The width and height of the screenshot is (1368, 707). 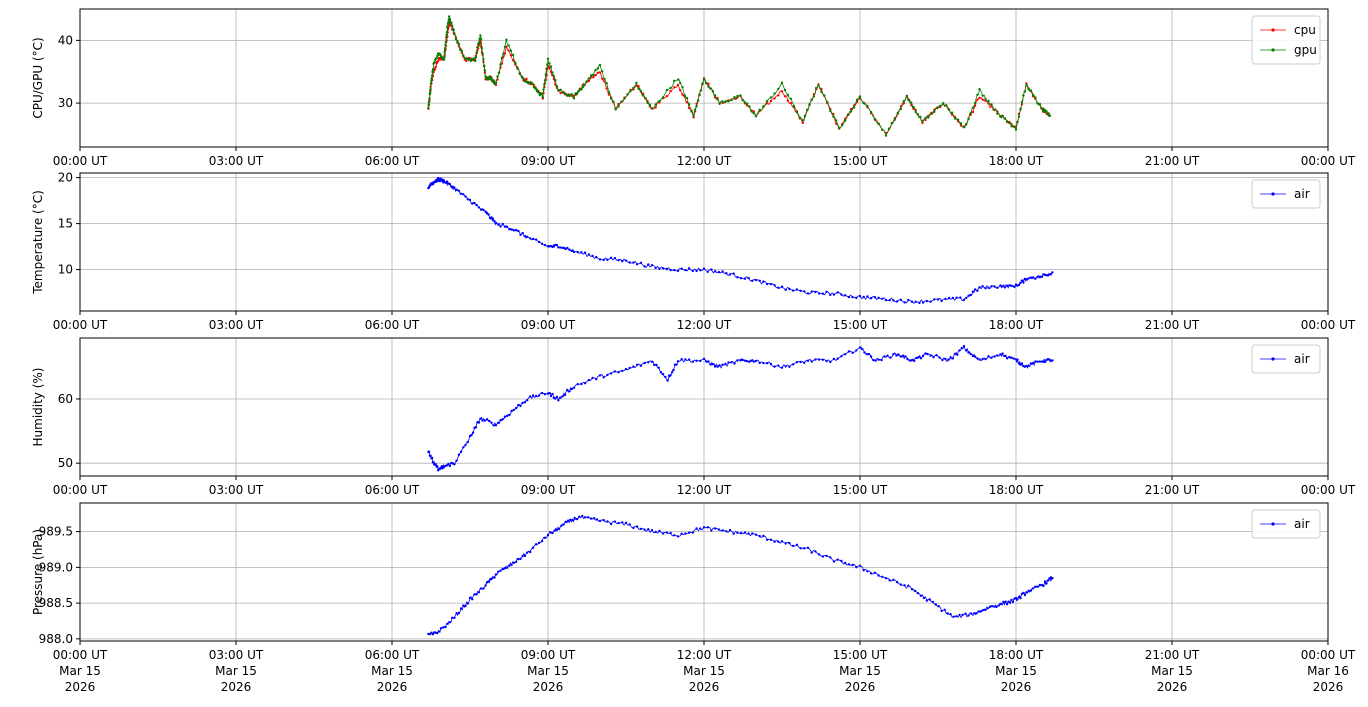 What do you see at coordinates (236, 490) in the screenshot?
I see `x-tick-label-line: 03:00 UT` at bounding box center [236, 490].